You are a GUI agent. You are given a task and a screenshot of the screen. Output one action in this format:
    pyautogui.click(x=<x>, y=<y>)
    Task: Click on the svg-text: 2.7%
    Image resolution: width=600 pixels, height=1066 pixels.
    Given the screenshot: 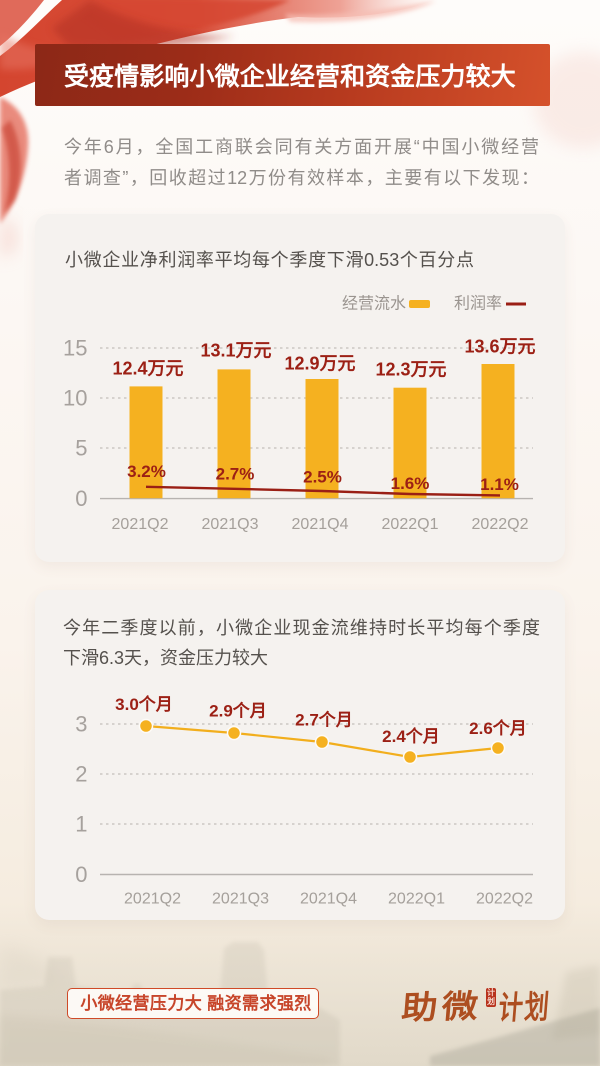 What is the action you would take?
    pyautogui.click(x=235, y=474)
    